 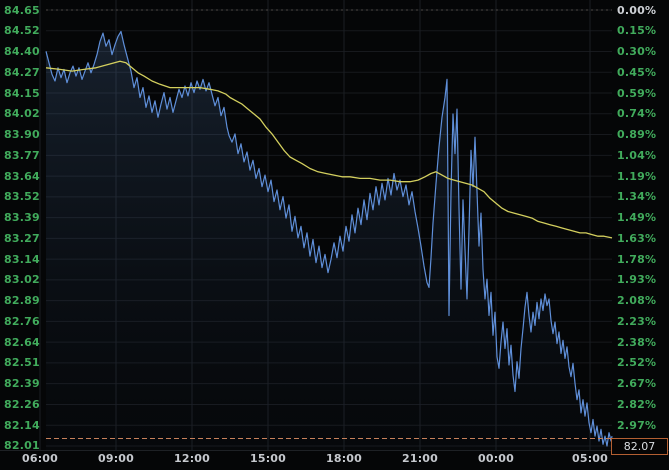 What do you see at coordinates (22, 259) in the screenshot?
I see `price-axis-label: 83.14` at bounding box center [22, 259].